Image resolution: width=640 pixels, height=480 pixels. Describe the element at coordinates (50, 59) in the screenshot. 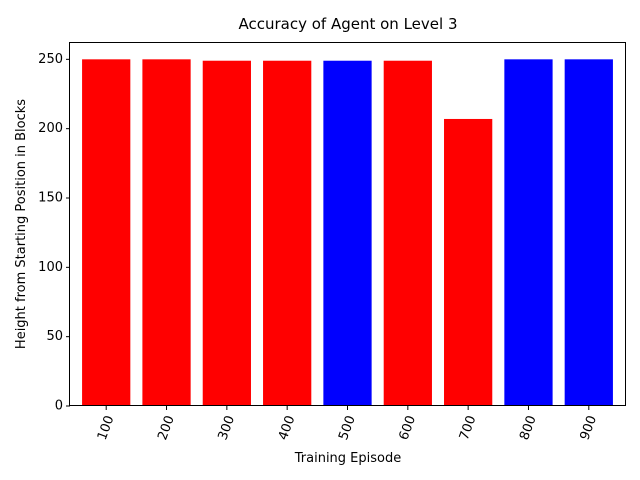

I see `y-tick-label: 250` at that location.